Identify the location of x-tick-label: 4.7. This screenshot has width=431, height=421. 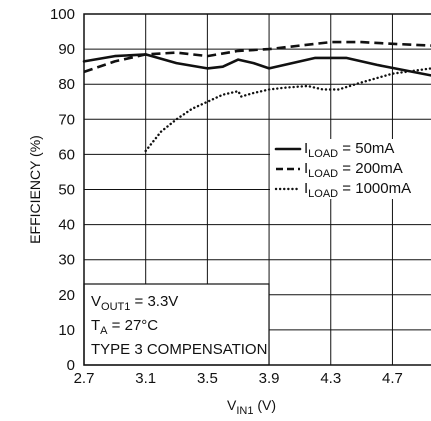
(392, 378).